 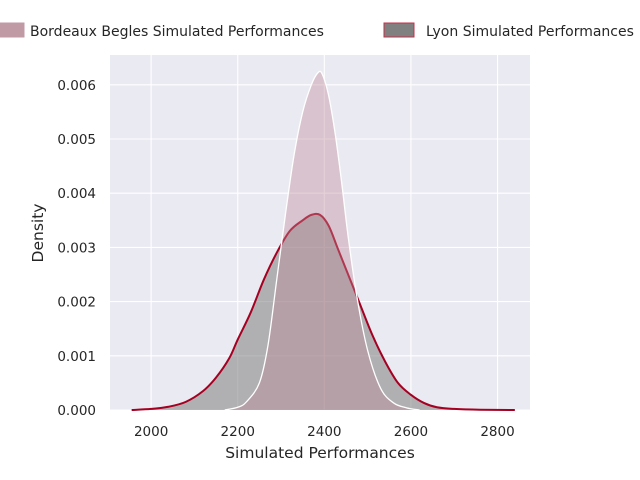 What do you see at coordinates (38, 233) in the screenshot?
I see `y-axis-label: Density` at bounding box center [38, 233].